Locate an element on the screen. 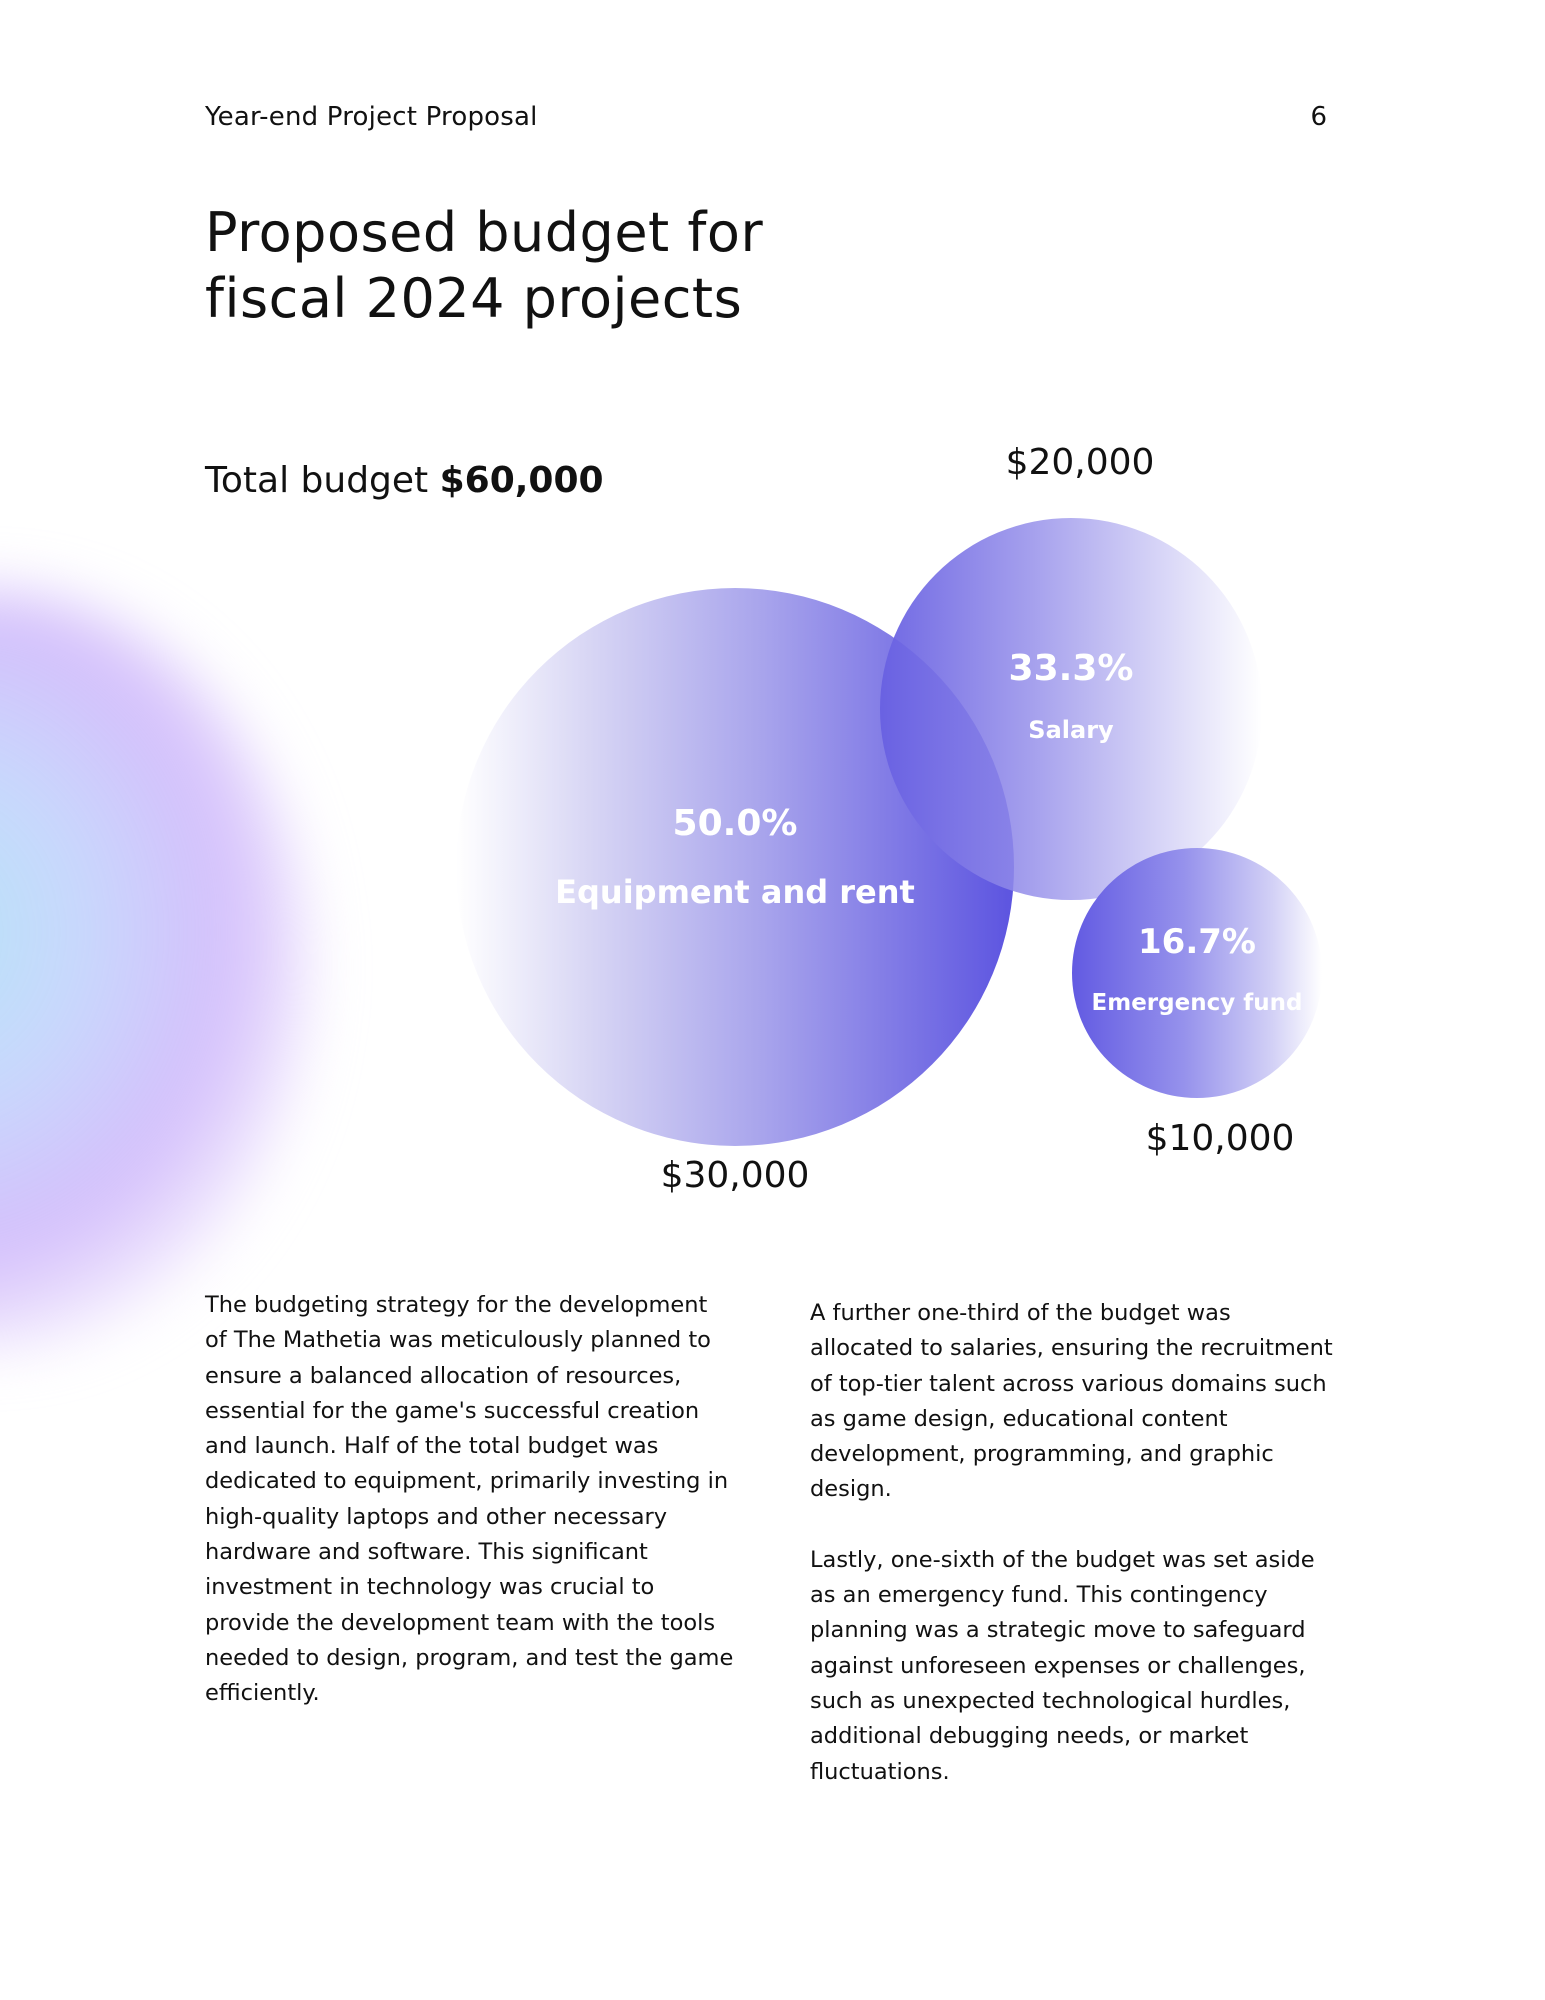 Image resolution: width=1545 pixels, height=2000 pixels. equipment-percent: 50.0% is located at coordinates (735, 823).